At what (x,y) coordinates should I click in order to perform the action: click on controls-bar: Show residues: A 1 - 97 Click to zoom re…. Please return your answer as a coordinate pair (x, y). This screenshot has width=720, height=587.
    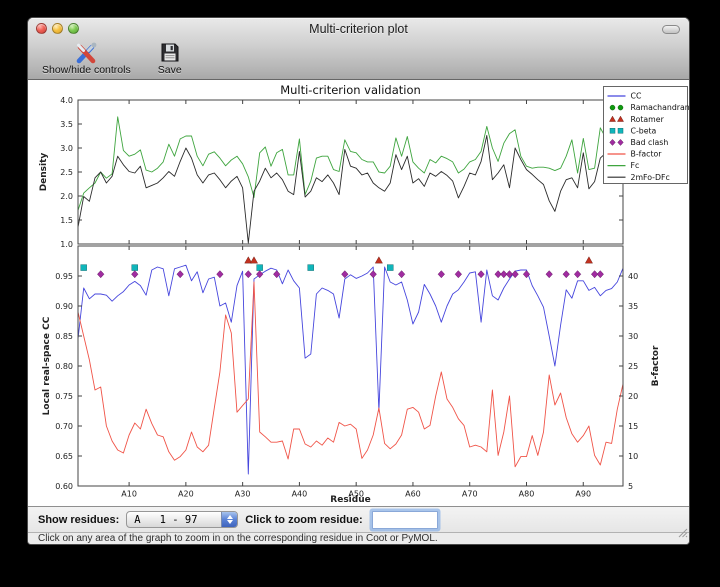
    Looking at the image, I should click on (358, 519).